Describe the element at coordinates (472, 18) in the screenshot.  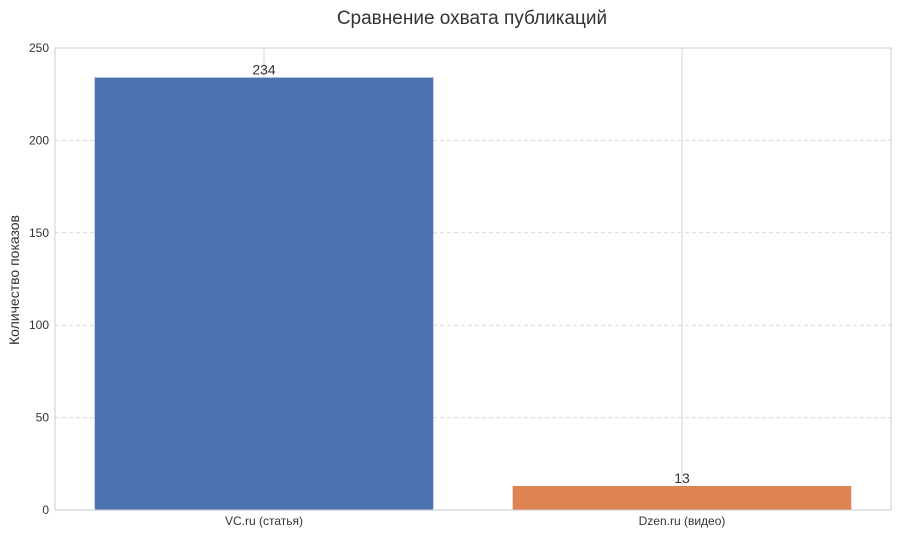
I see `chart-title: Сравнение охвата публикаций` at that location.